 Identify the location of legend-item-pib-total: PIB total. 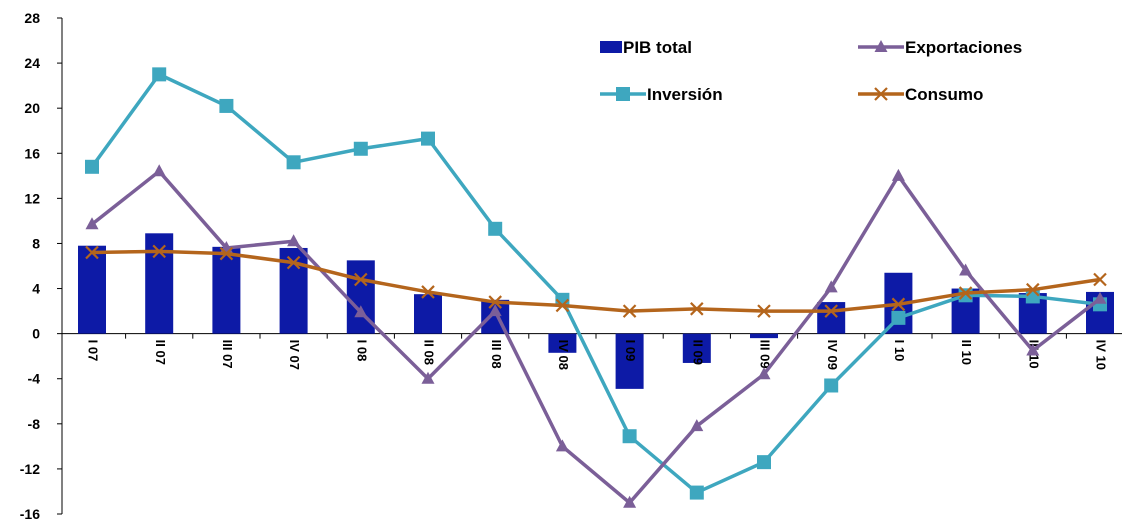
(646, 47).